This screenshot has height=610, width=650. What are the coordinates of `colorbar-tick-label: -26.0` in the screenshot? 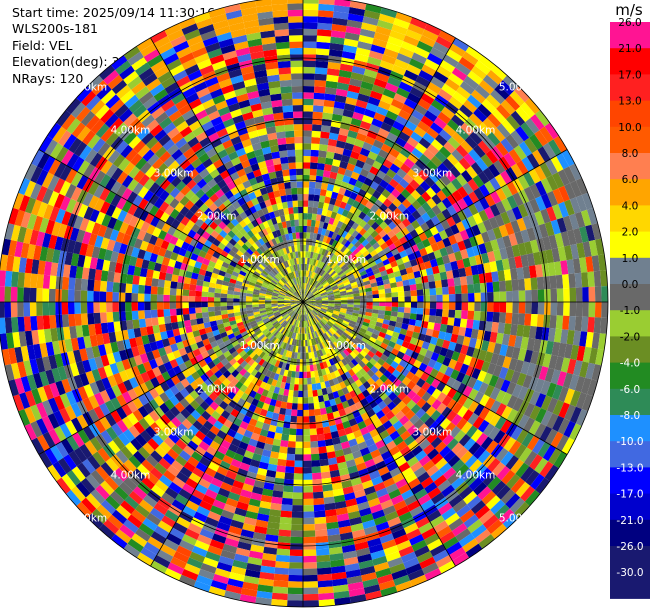 It's located at (629, 547).